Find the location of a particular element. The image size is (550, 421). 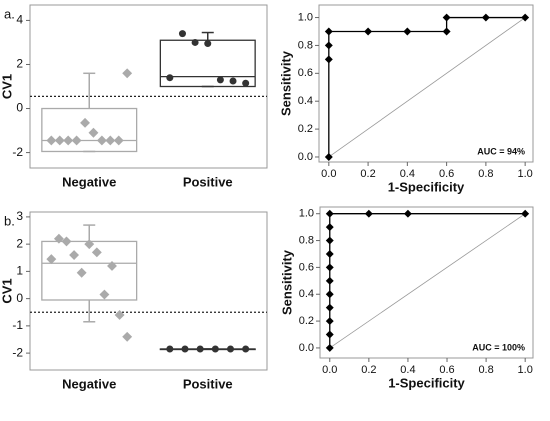

auc-annotation: AUC = 94% is located at coordinates (501, 151).